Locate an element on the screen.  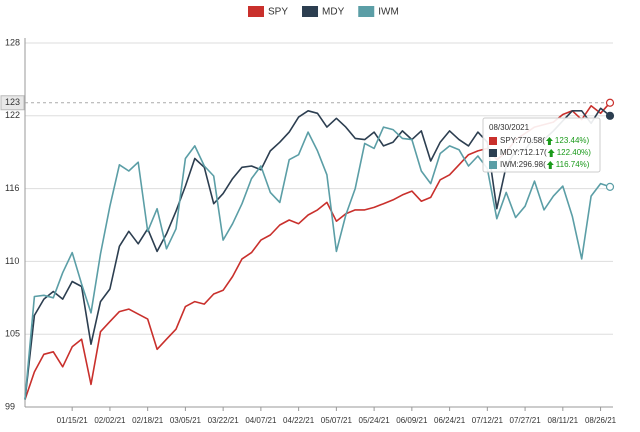
x-tick-label: 01/15/21 is located at coordinates (73, 420).